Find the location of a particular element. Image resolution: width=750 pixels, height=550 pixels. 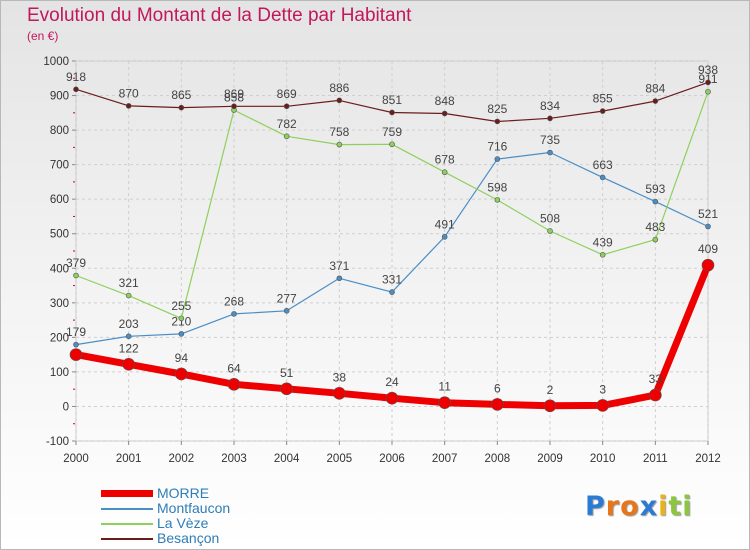

data-label-besancon: 869 is located at coordinates (234, 94).